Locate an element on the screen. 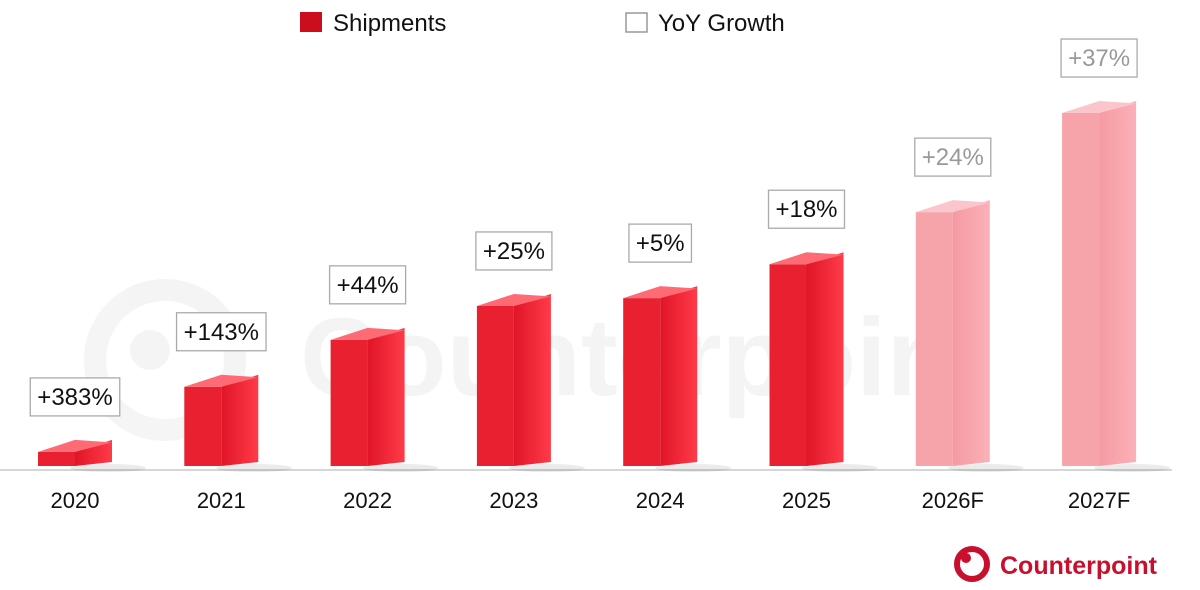 This screenshot has width=1200, height=590. x-tick-label-2020: 2020 is located at coordinates (75, 500).